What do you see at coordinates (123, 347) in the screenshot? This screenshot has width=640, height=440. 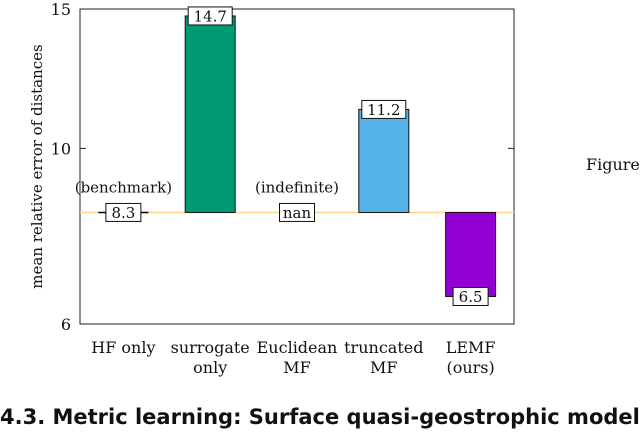 I see `x-category-label: HF only` at bounding box center [123, 347].